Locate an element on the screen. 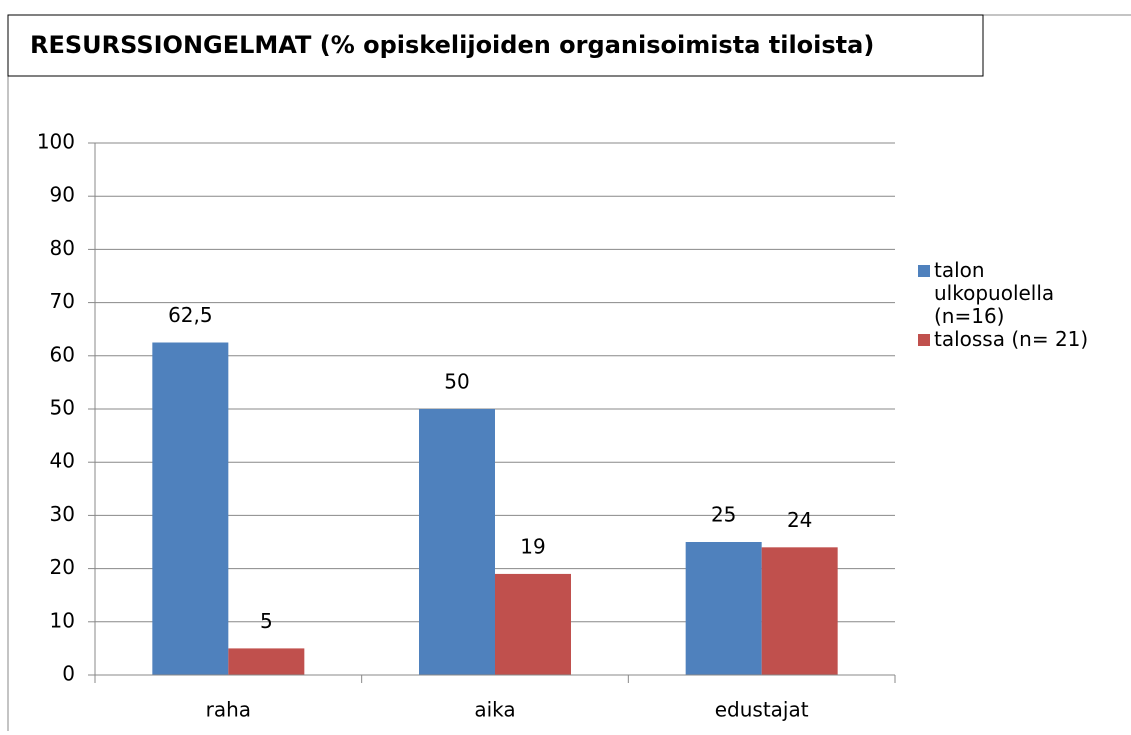 The width and height of the screenshot is (1131, 735). y-tick-label: 0 is located at coordinates (68, 674).